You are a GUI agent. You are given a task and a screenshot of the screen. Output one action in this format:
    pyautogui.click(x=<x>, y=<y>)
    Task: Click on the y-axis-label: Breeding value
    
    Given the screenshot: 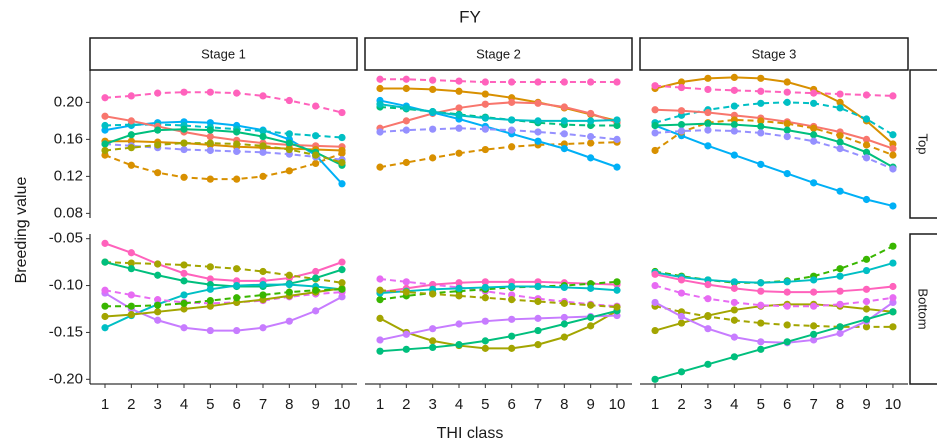 What is the action you would take?
    pyautogui.click(x=21, y=230)
    